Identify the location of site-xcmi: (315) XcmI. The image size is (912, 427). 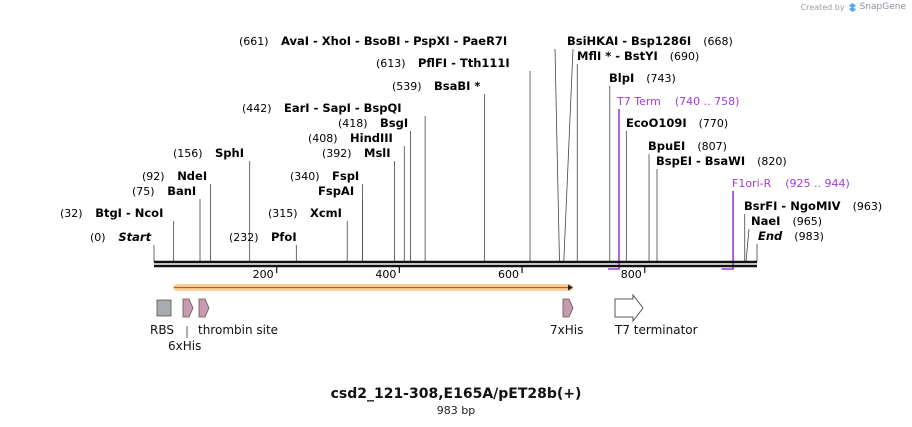
(308, 234).